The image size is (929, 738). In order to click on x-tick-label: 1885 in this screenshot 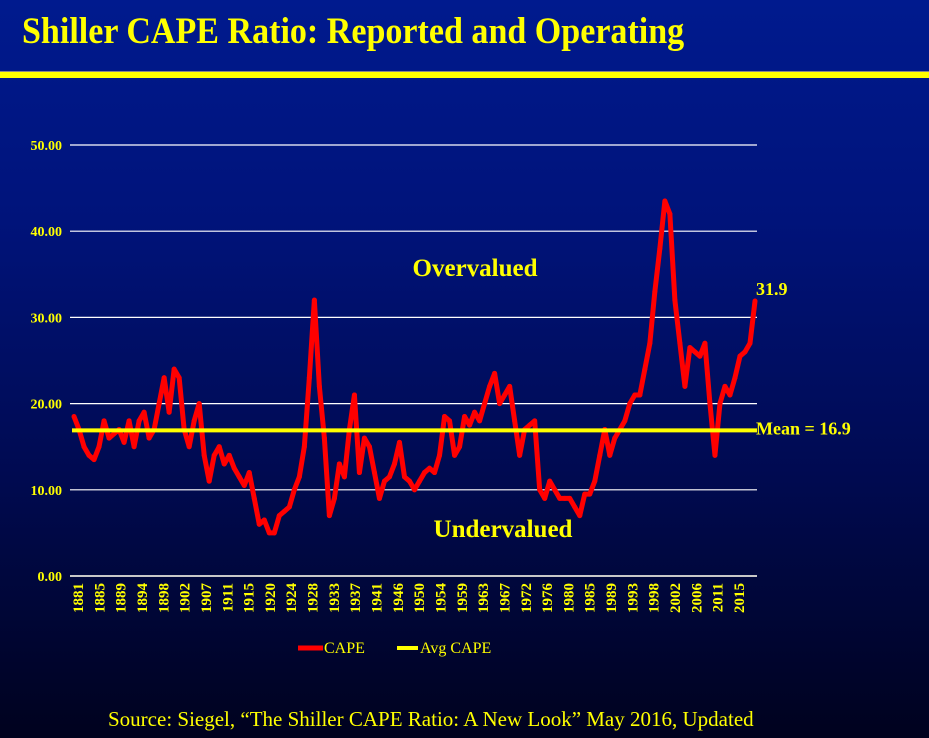, I will do `click(100, 598)`.